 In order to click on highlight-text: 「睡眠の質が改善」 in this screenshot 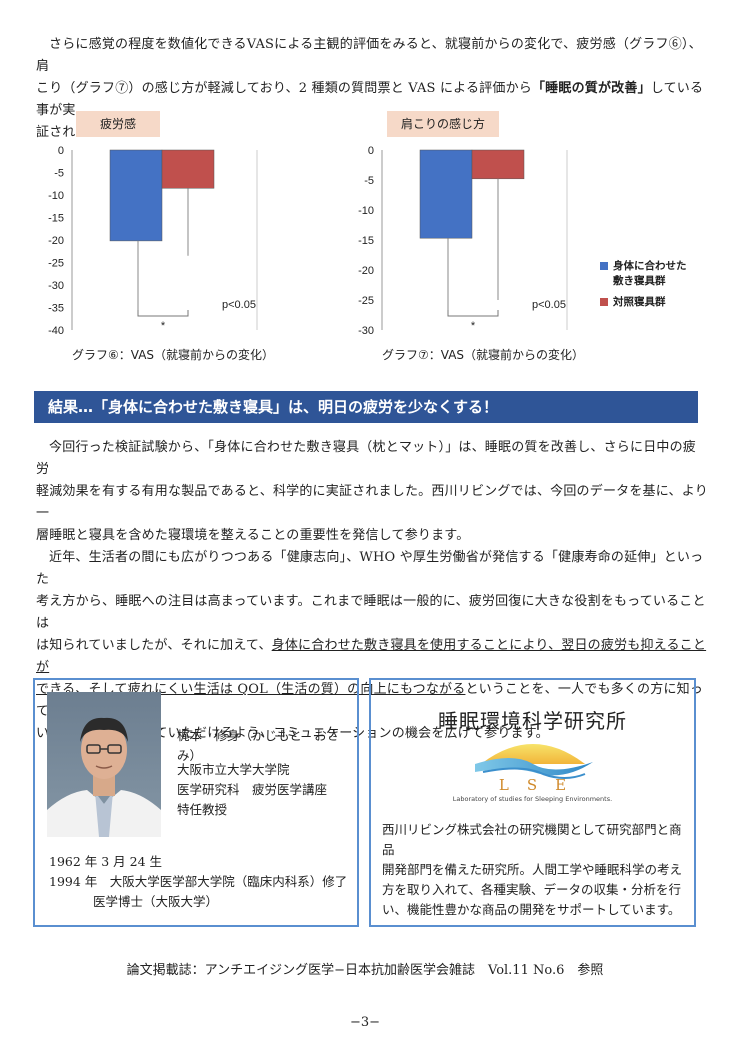, I will do `click(591, 88)`.